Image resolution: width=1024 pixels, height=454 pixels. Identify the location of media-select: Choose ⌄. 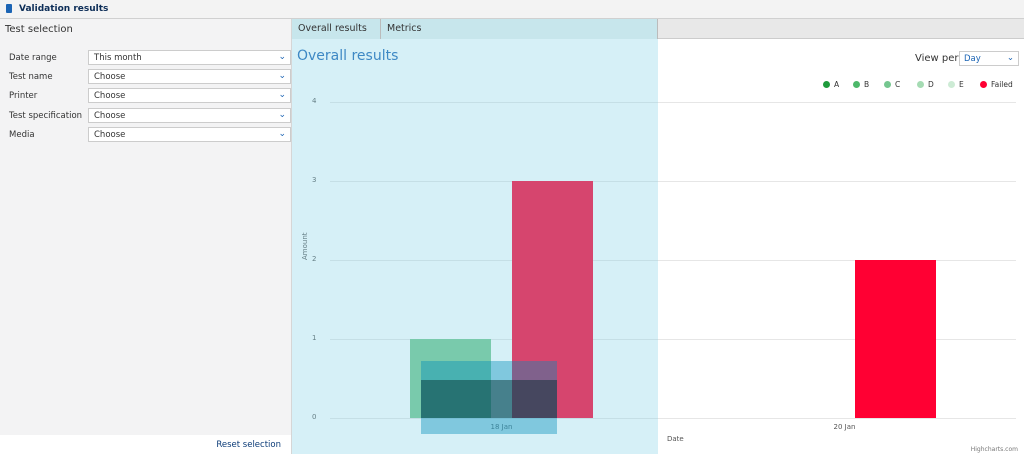
(189, 134).